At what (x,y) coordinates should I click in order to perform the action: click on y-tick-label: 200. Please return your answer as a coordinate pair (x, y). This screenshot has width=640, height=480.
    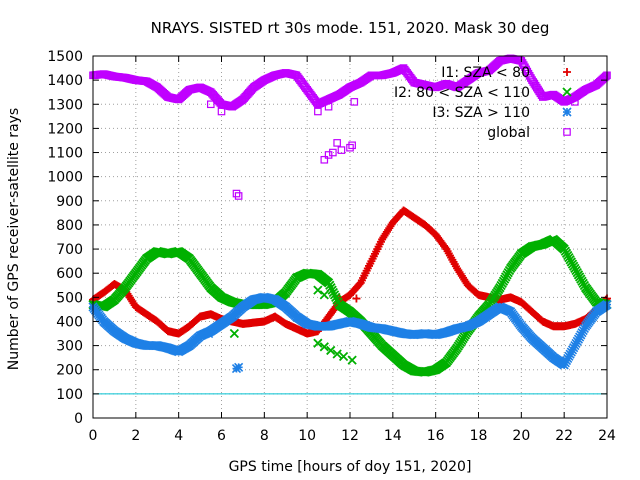
    Looking at the image, I should click on (69, 371).